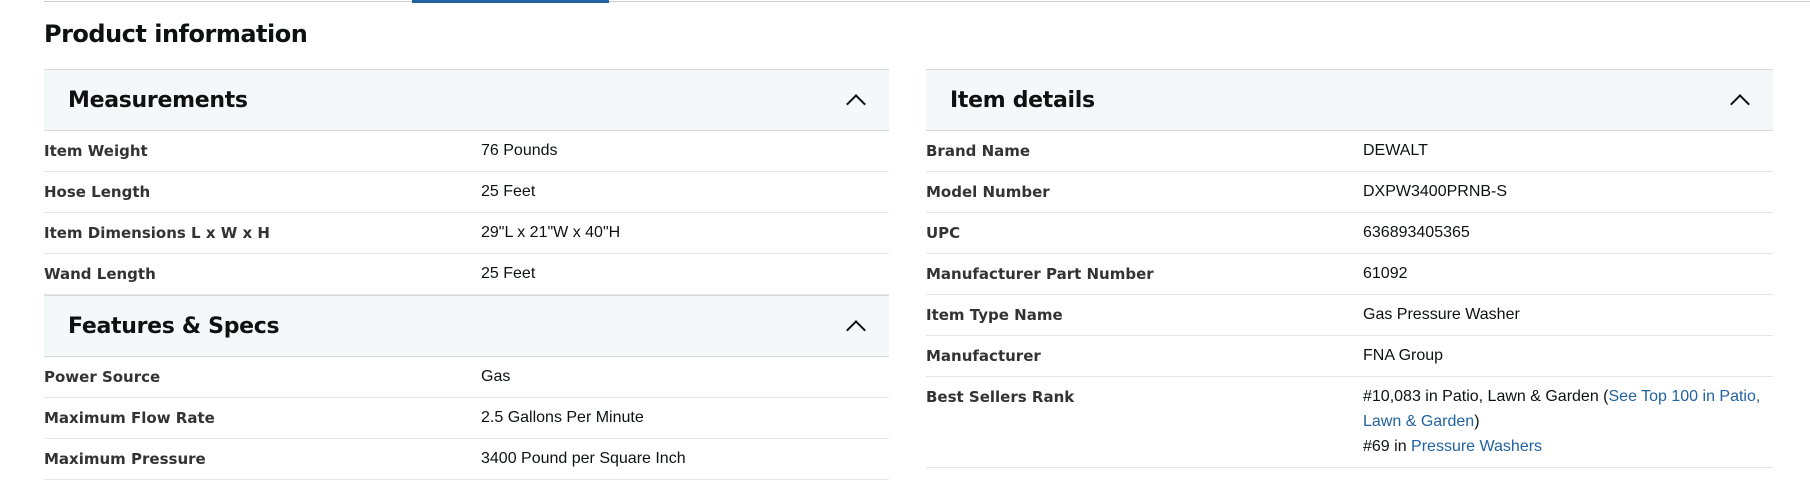 The width and height of the screenshot is (1810, 480). I want to click on row-value: 76 Pounds, so click(519, 150).